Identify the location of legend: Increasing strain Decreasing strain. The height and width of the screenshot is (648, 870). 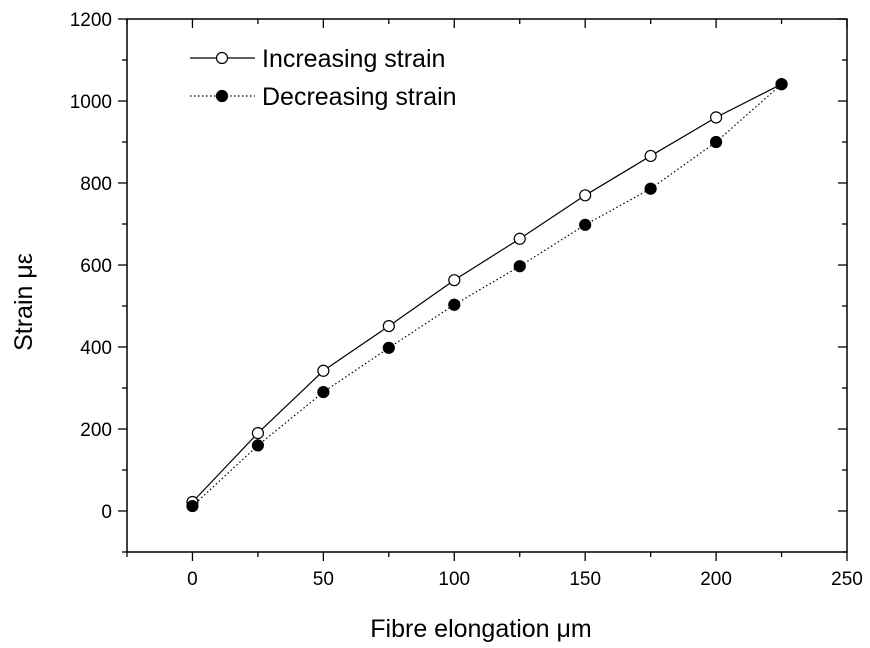
(323, 78).